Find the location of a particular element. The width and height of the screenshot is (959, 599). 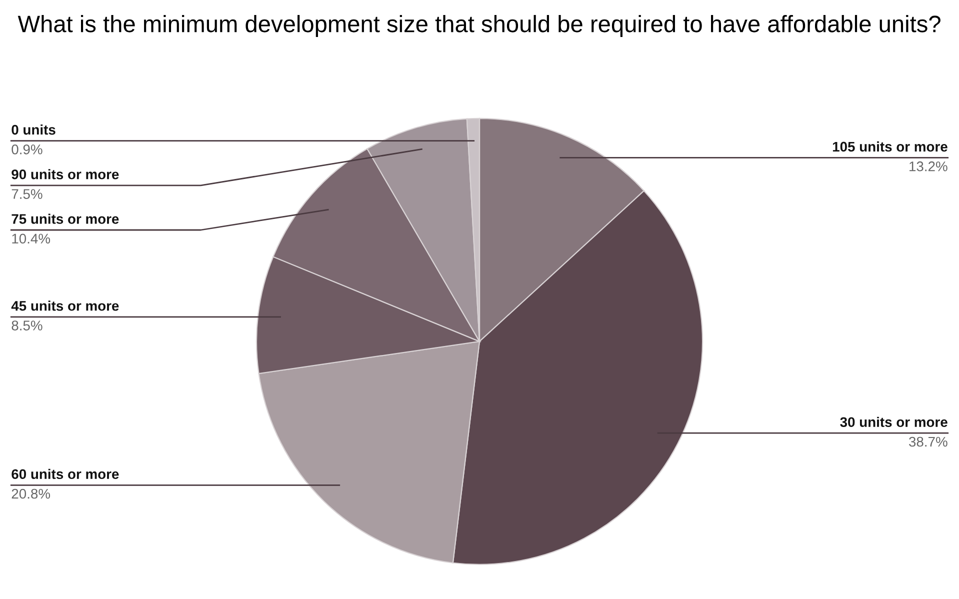

data-label: 10.4% is located at coordinates (31, 239).